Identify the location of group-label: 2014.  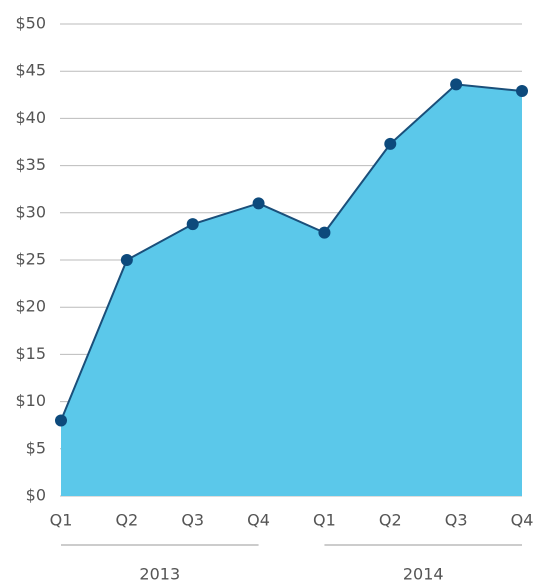
(423, 574).